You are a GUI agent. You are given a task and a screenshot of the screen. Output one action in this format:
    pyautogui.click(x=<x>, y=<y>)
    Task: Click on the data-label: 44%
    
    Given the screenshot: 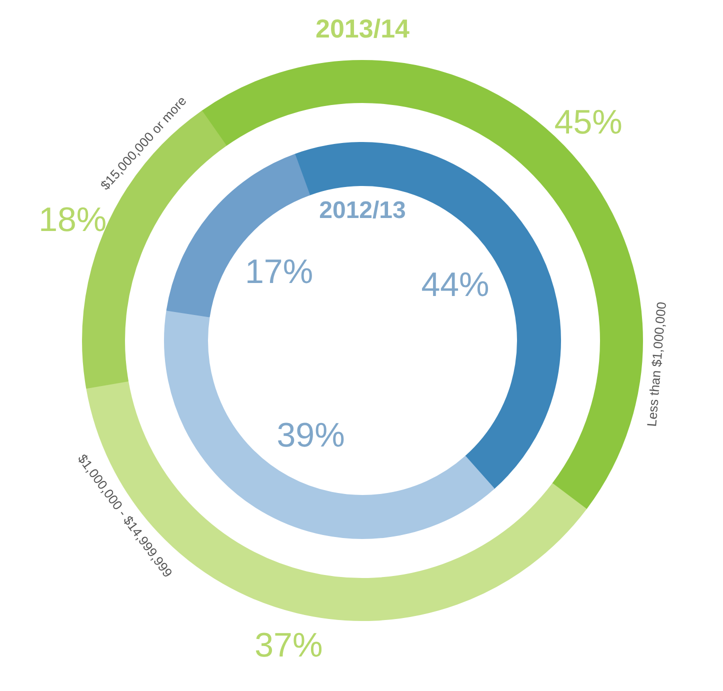 What is the action you would take?
    pyautogui.click(x=455, y=285)
    